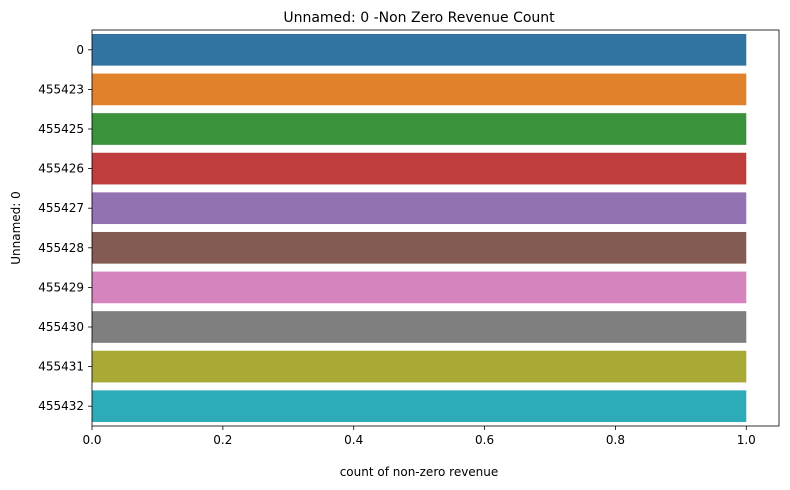  I want to click on y-tick-label: 455423, so click(61, 89).